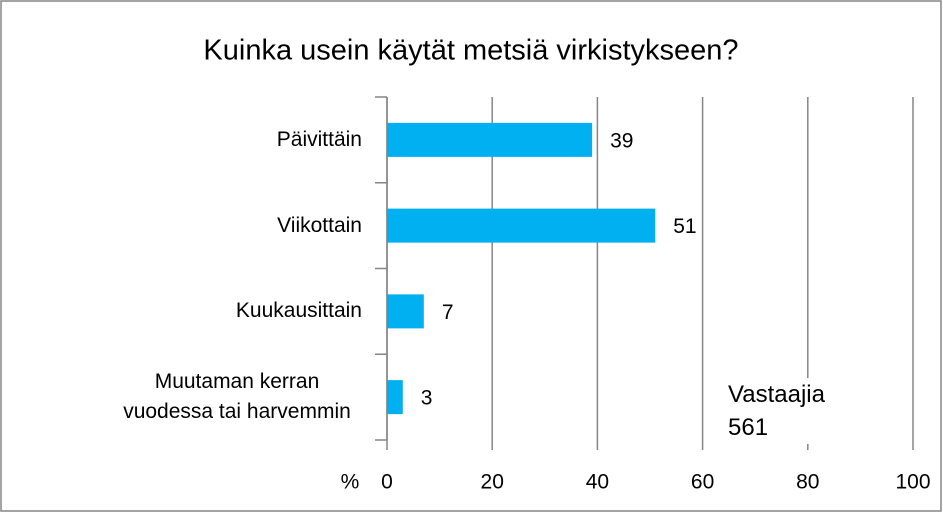 The image size is (943, 513). Describe the element at coordinates (492, 482) in the screenshot. I see `x-tick-label: 20` at that location.